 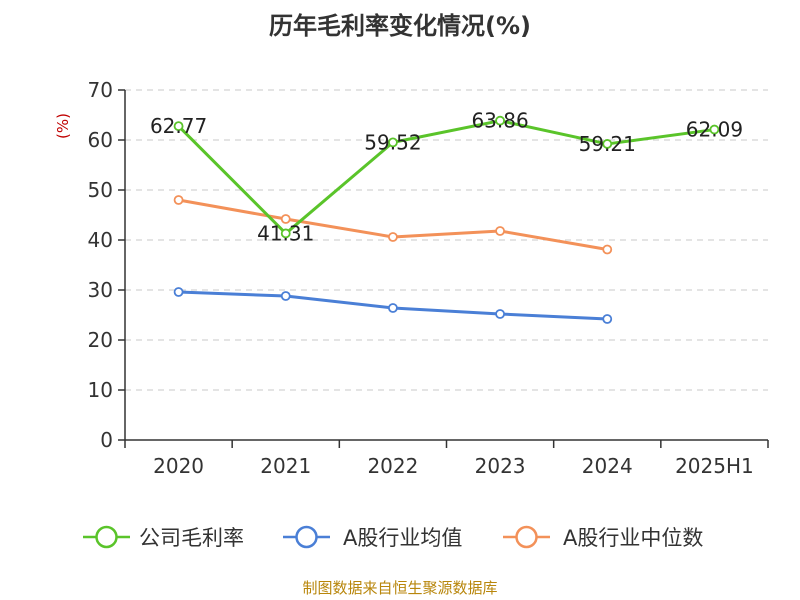 I want to click on x-tick-label: 2021, so click(x=285, y=466).